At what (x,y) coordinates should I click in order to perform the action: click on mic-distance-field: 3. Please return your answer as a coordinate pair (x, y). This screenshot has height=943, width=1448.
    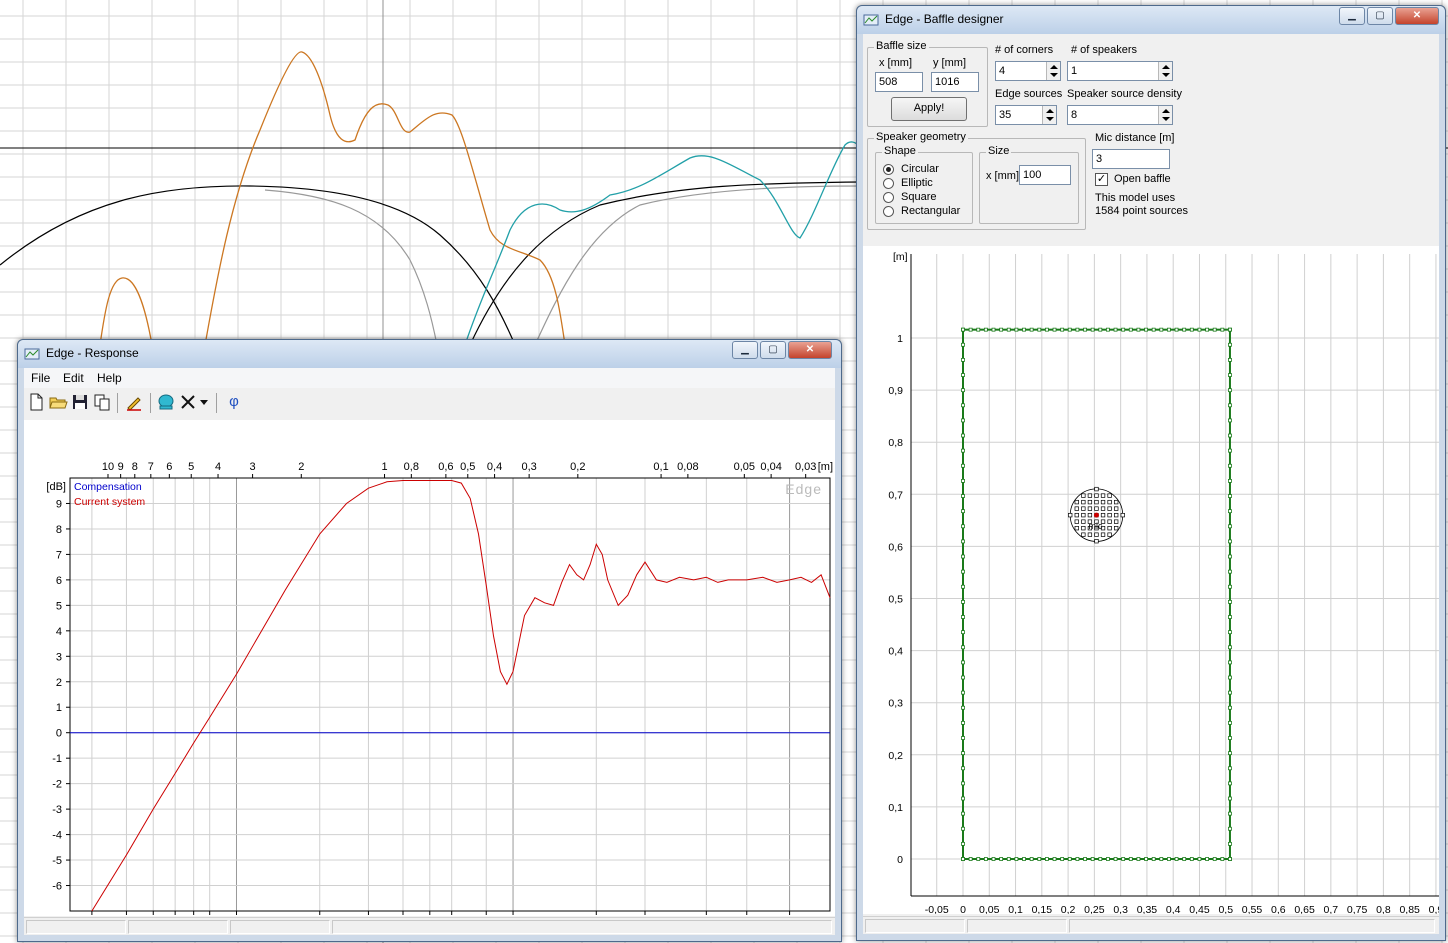
    Looking at the image, I should click on (1131, 159).